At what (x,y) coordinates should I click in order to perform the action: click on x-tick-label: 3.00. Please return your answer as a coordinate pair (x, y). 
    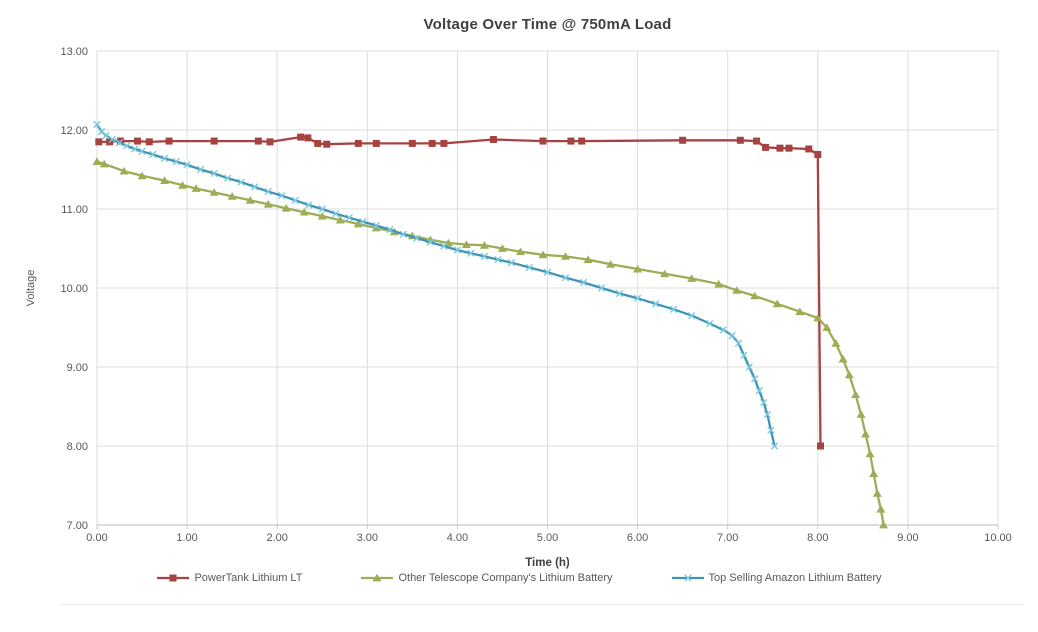
    Looking at the image, I should click on (367, 538).